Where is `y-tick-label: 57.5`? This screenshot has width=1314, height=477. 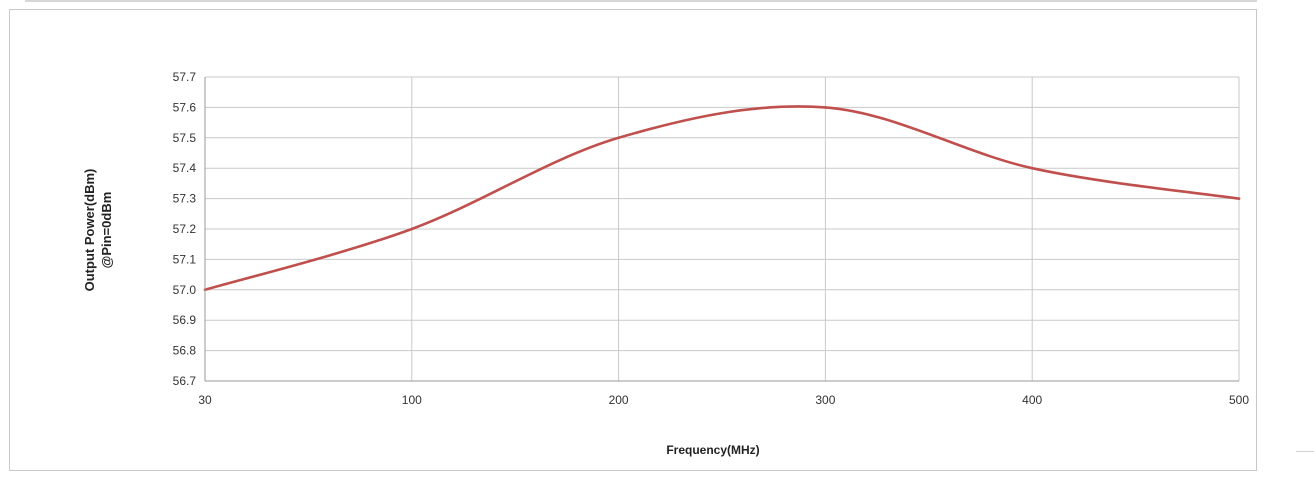 y-tick-label: 57.5 is located at coordinates (185, 138).